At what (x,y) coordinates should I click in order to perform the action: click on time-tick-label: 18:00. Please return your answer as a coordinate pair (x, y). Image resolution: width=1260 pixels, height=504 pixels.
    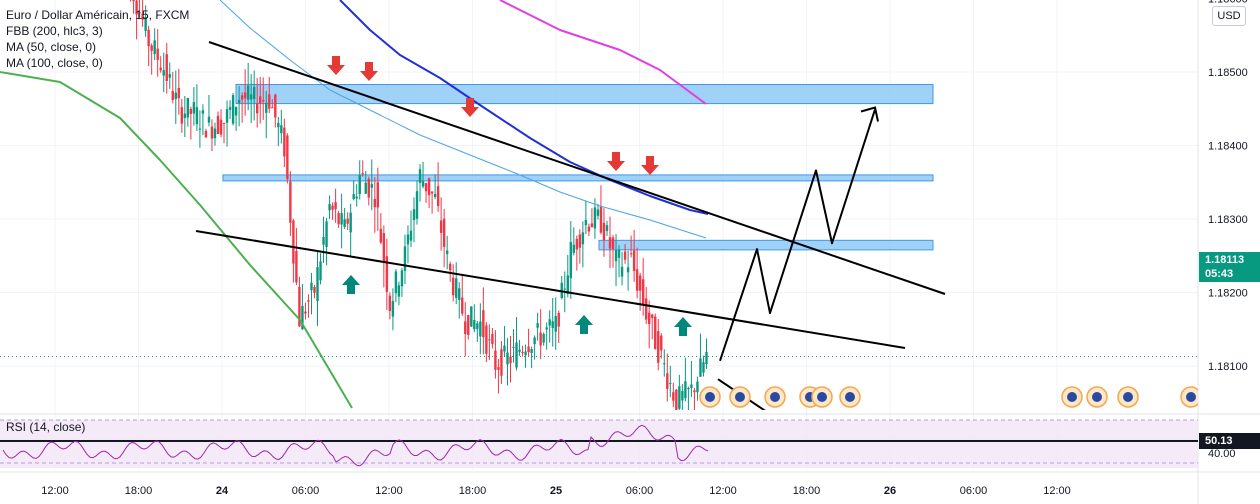
    Looking at the image, I should click on (473, 491).